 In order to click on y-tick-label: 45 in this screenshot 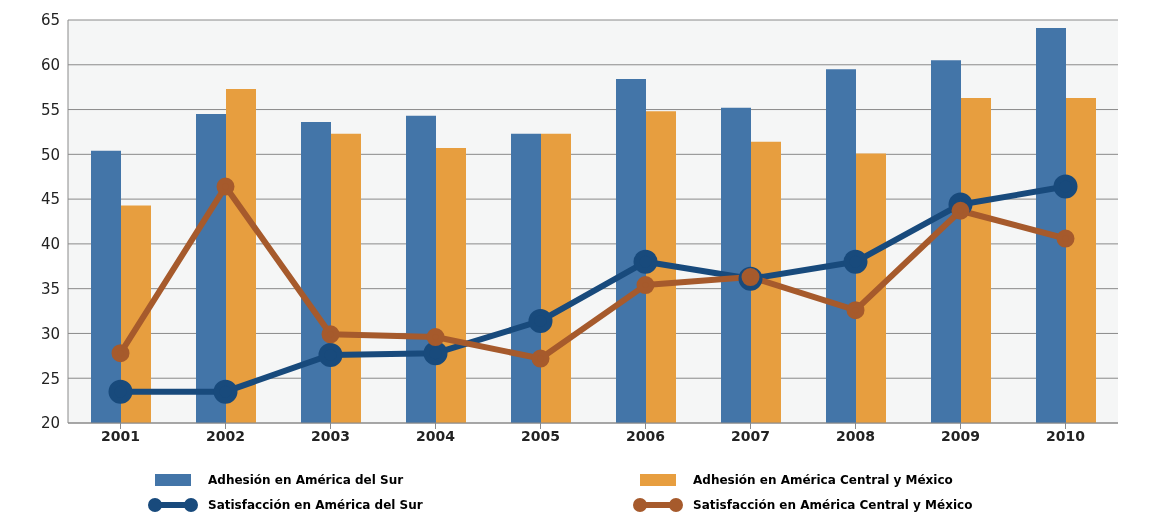, I will do `click(50, 199)`.